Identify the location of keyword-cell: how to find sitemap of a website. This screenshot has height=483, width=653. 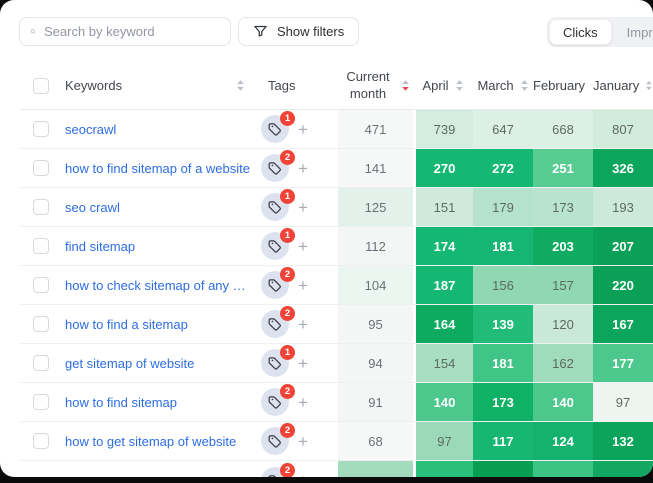
(136, 168).